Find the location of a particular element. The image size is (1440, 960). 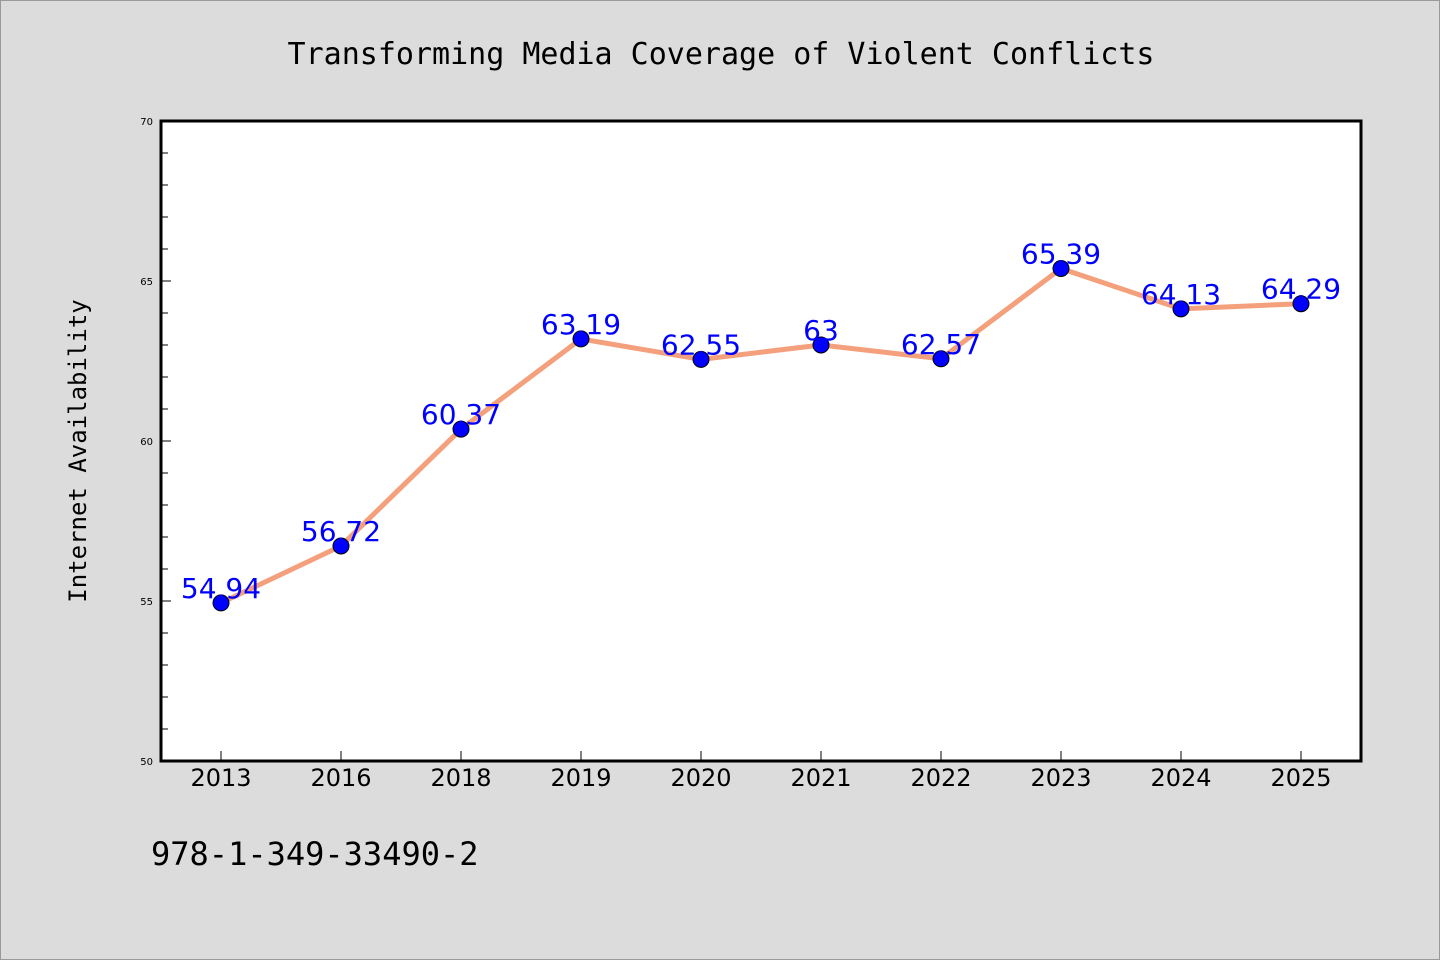

data-label: 65.39 is located at coordinates (1061, 254).